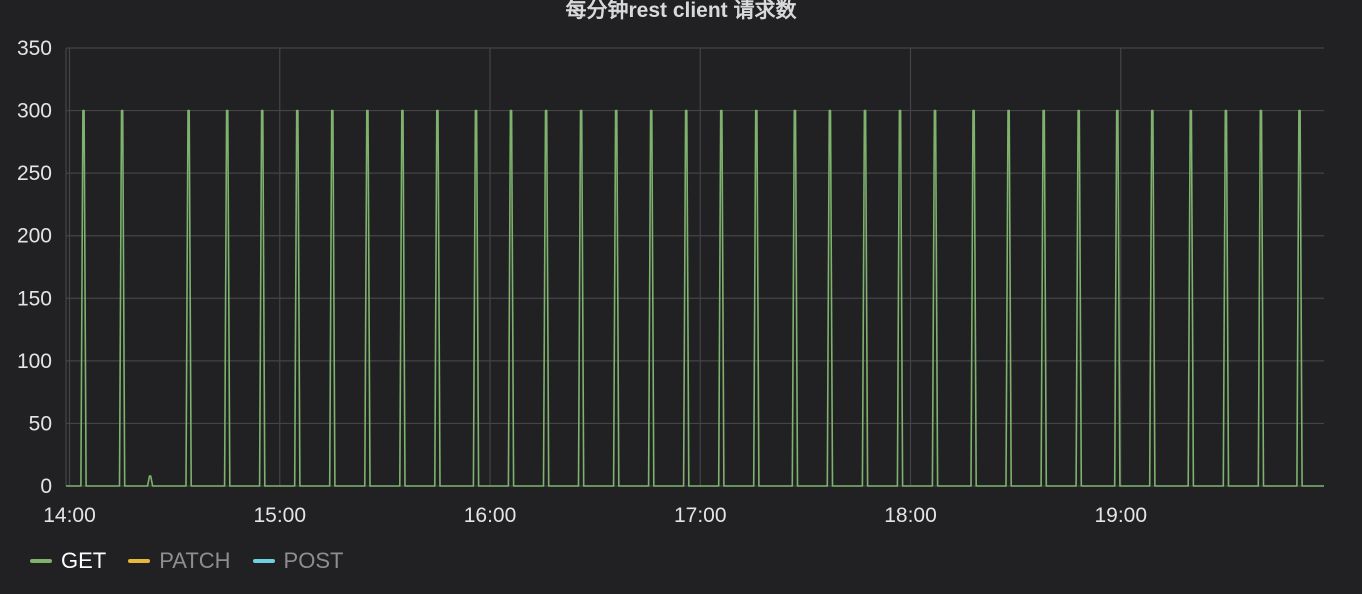 Image resolution: width=1362 pixels, height=594 pixels. What do you see at coordinates (34, 236) in the screenshot?
I see `y-tick-label: 200` at bounding box center [34, 236].